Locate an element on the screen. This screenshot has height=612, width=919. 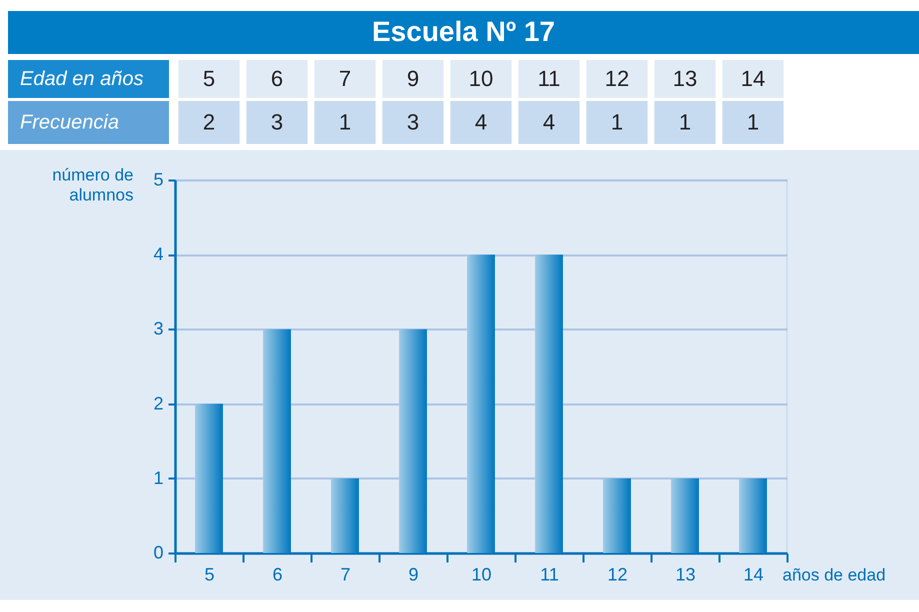
category-label: 6 is located at coordinates (277, 78).